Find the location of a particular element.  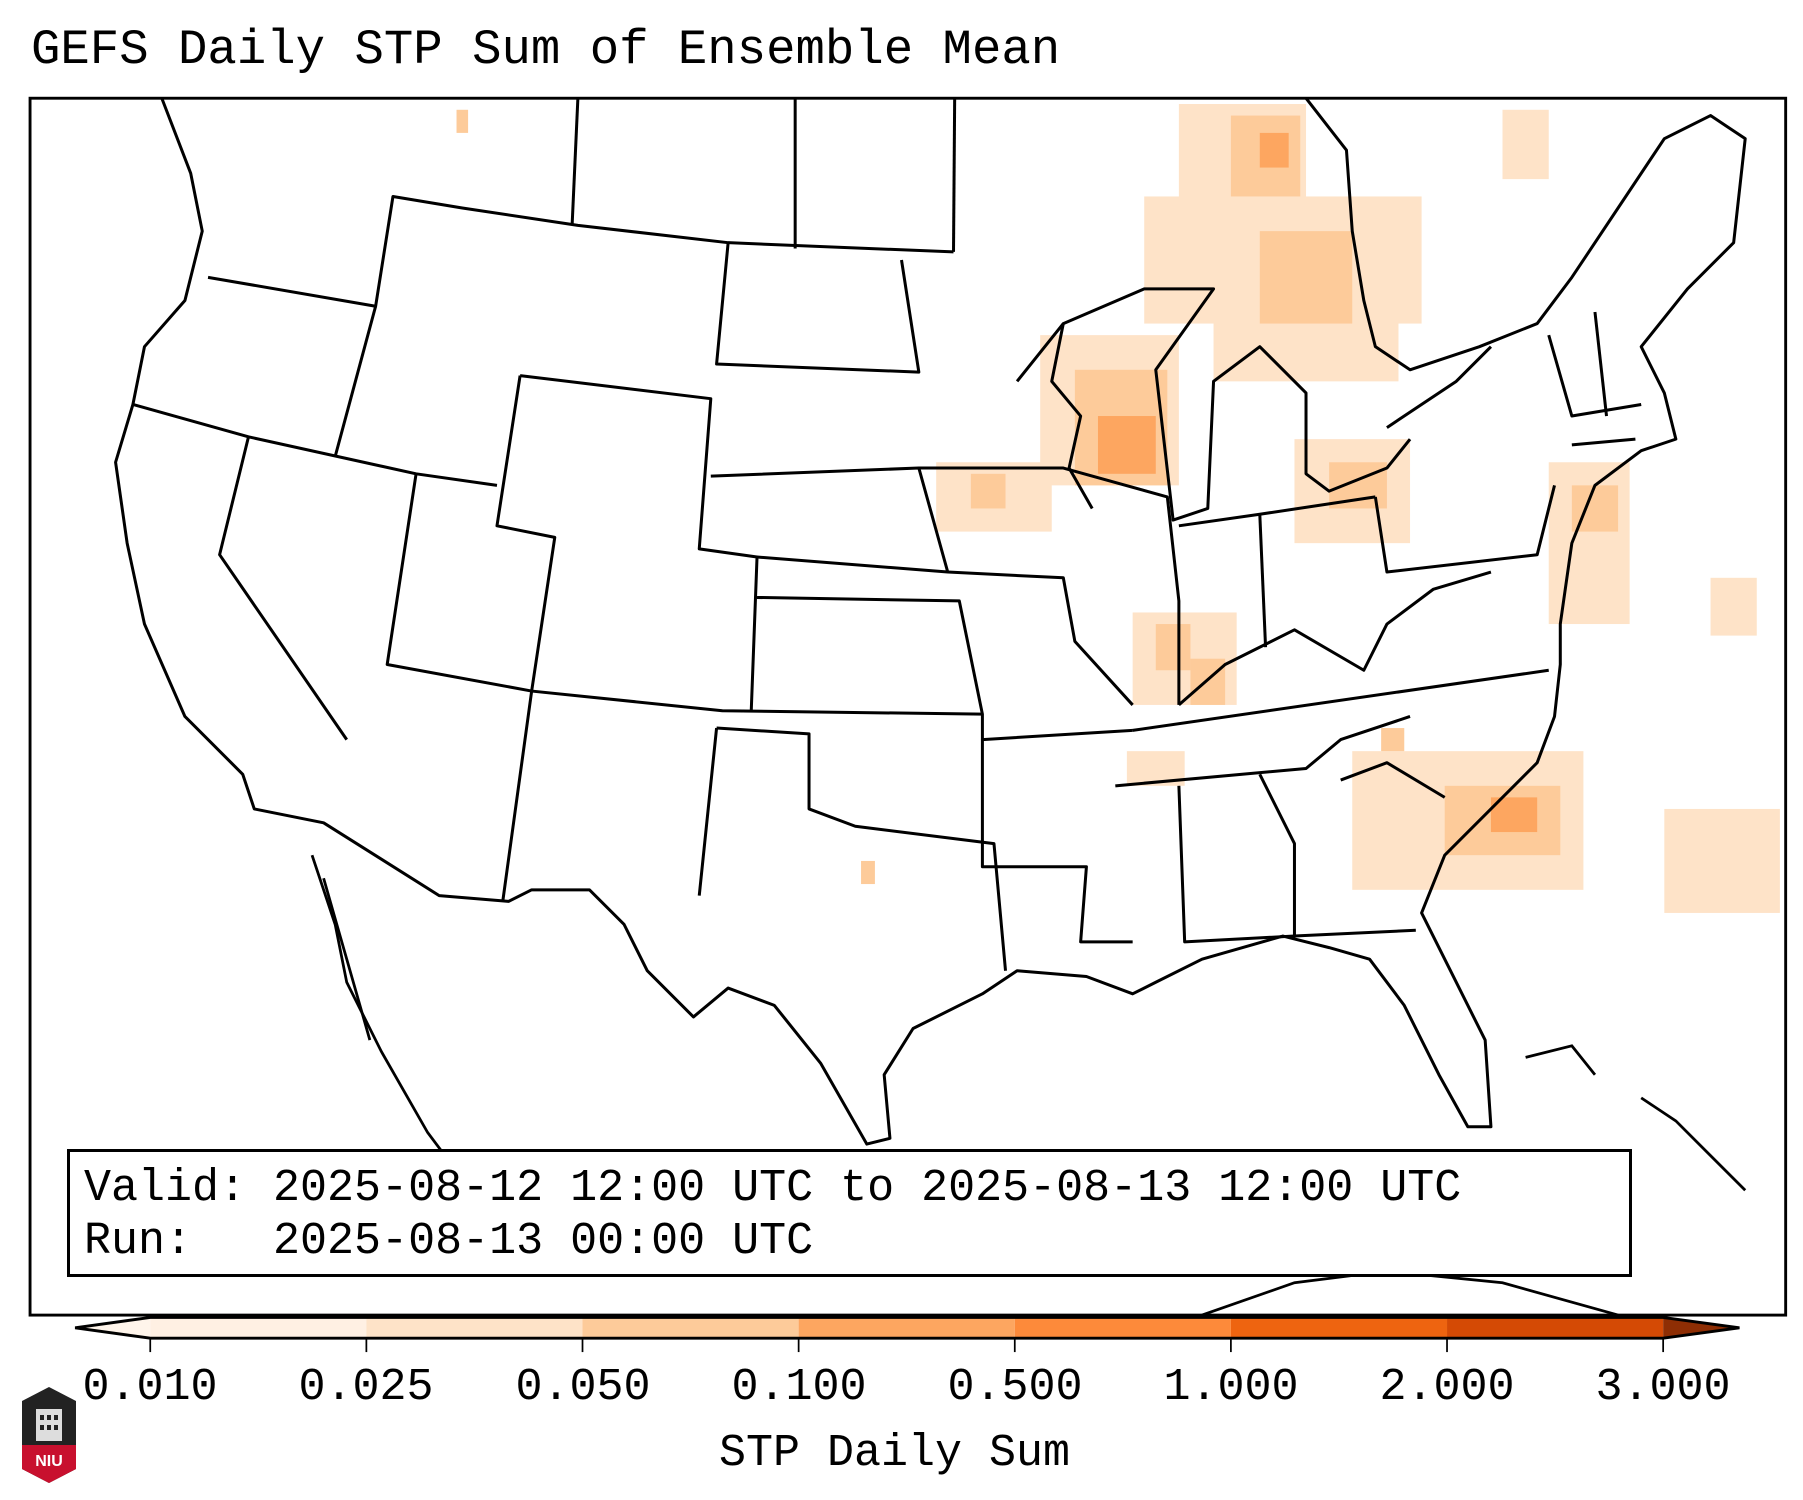

valid-label: Valid: is located at coordinates (165, 1188).